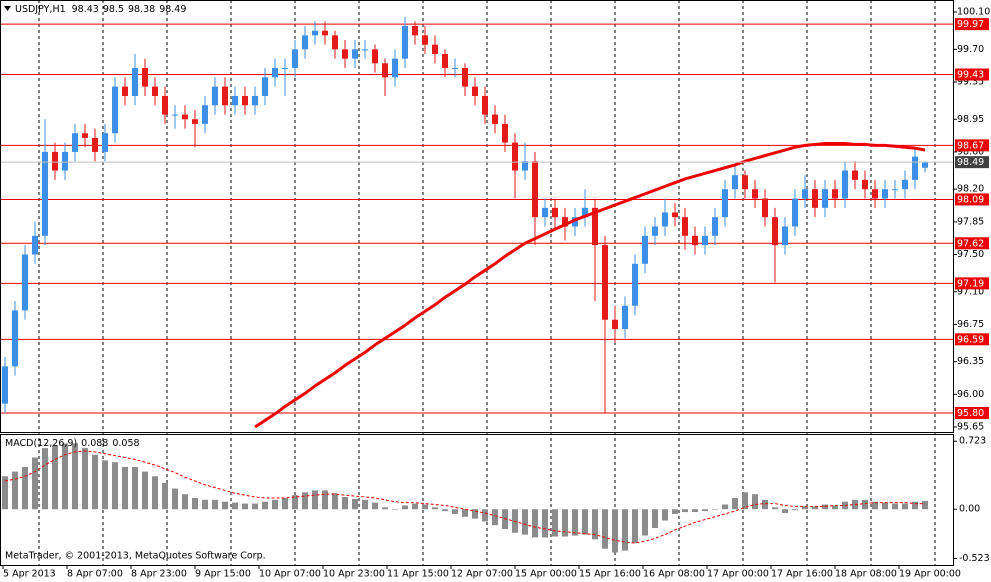 The height and width of the screenshot is (582, 991). What do you see at coordinates (969, 509) in the screenshot?
I see `macd-tick-label: 0.00` at bounding box center [969, 509].